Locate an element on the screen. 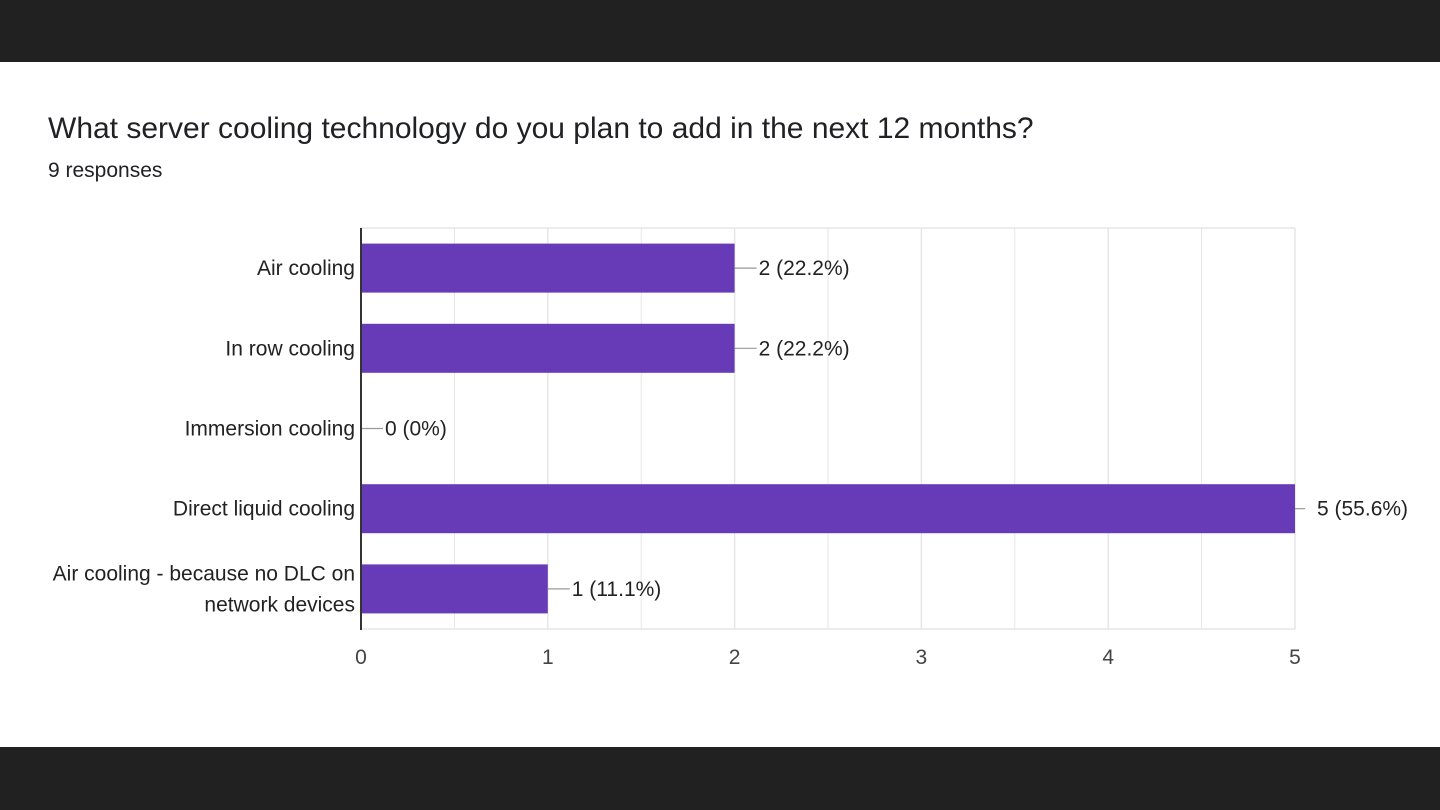 The image size is (1440, 810). category-label: Direct liquid cooling is located at coordinates (264, 509).